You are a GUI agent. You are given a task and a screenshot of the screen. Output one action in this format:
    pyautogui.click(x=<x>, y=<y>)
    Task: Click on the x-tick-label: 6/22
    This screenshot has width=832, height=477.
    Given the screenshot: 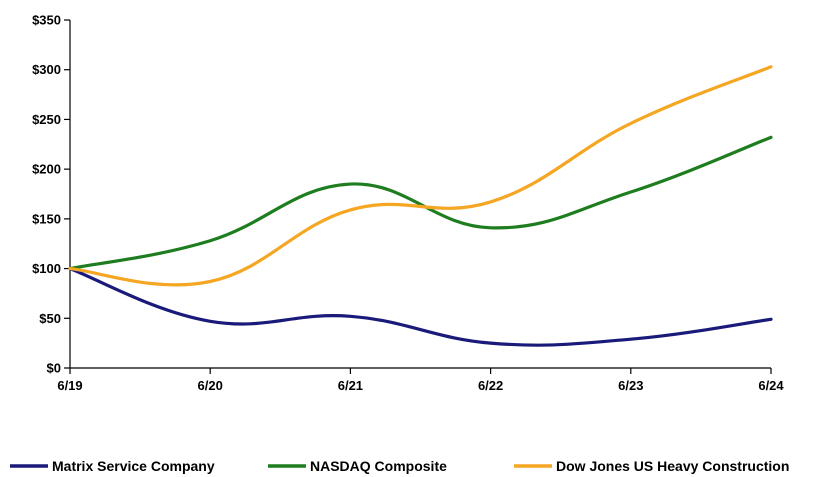 What is the action you would take?
    pyautogui.click(x=490, y=385)
    